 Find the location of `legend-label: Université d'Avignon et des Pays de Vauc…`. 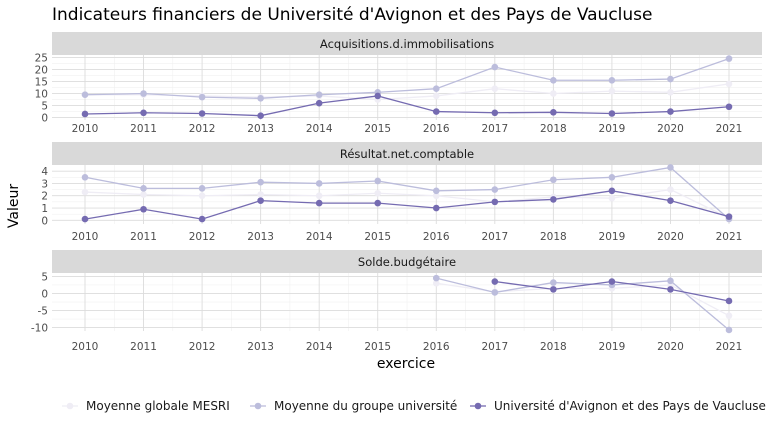

legend-label: Université d'Avignon et des Pays de Vauc… is located at coordinates (630, 406).